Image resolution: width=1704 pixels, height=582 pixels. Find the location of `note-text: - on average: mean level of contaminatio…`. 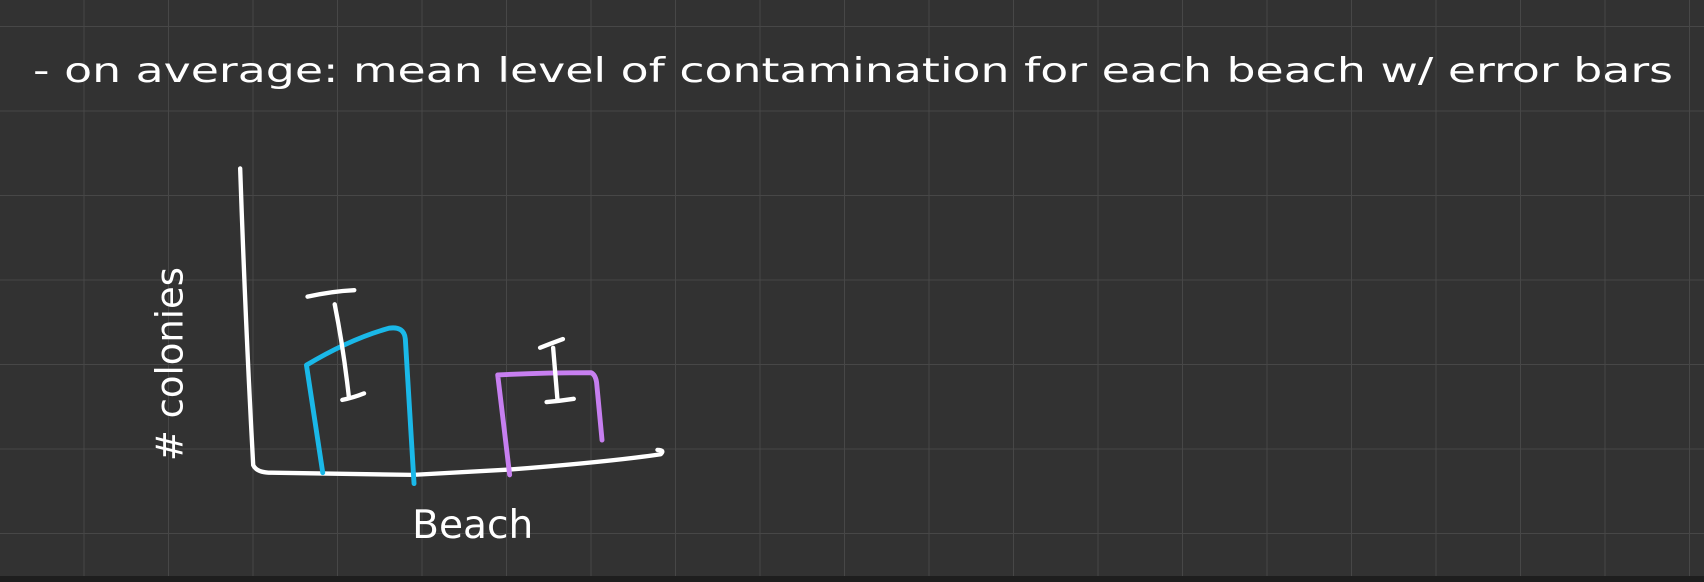

note-text: - on average: mean level of contaminatio… is located at coordinates (853, 71).